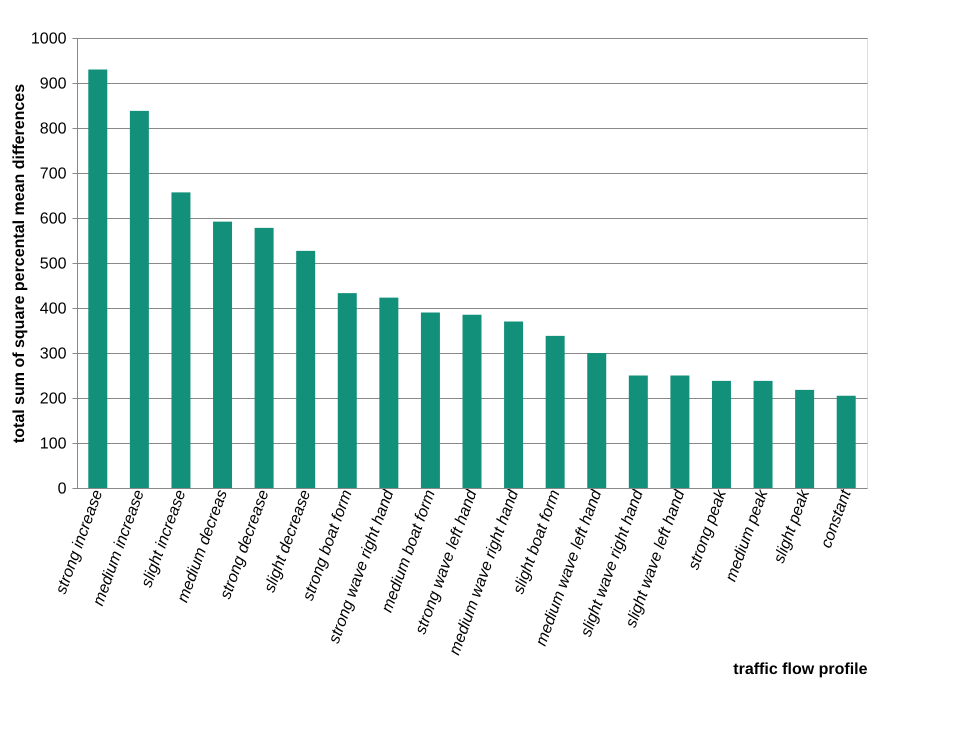 This screenshot has width=965, height=749. I want to click on y-tick-label: 0, so click(62, 489).